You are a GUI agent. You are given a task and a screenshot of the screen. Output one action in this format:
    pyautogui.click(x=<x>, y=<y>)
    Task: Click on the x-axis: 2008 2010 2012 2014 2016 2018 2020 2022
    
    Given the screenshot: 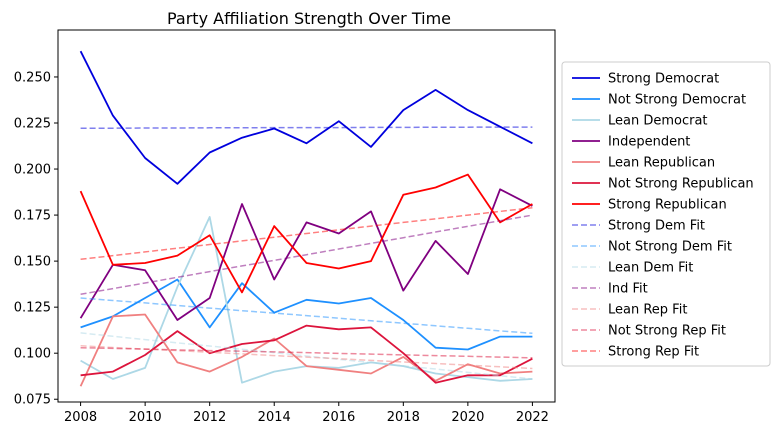 What is the action you would take?
    pyautogui.click(x=306, y=413)
    